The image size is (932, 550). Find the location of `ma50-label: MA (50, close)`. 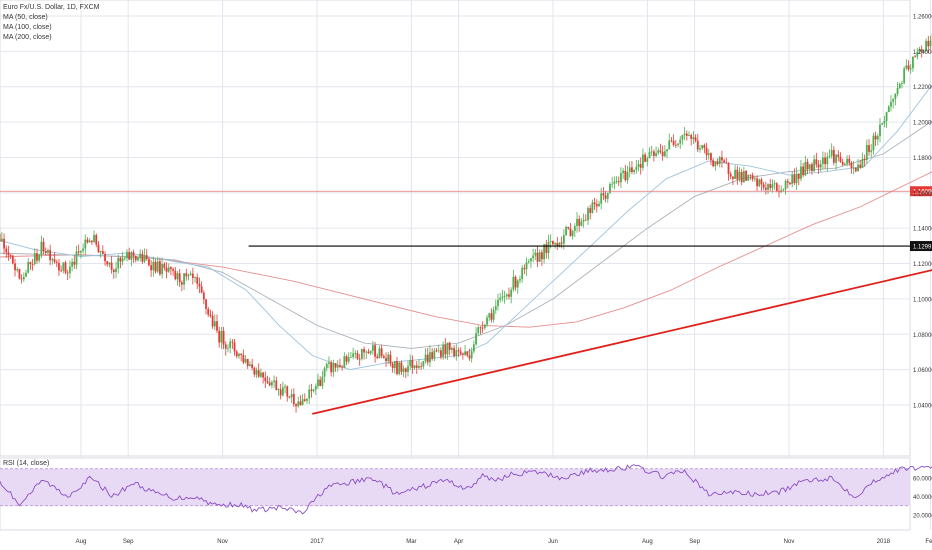

ma50-label: MA (50, close) is located at coordinates (25, 17).